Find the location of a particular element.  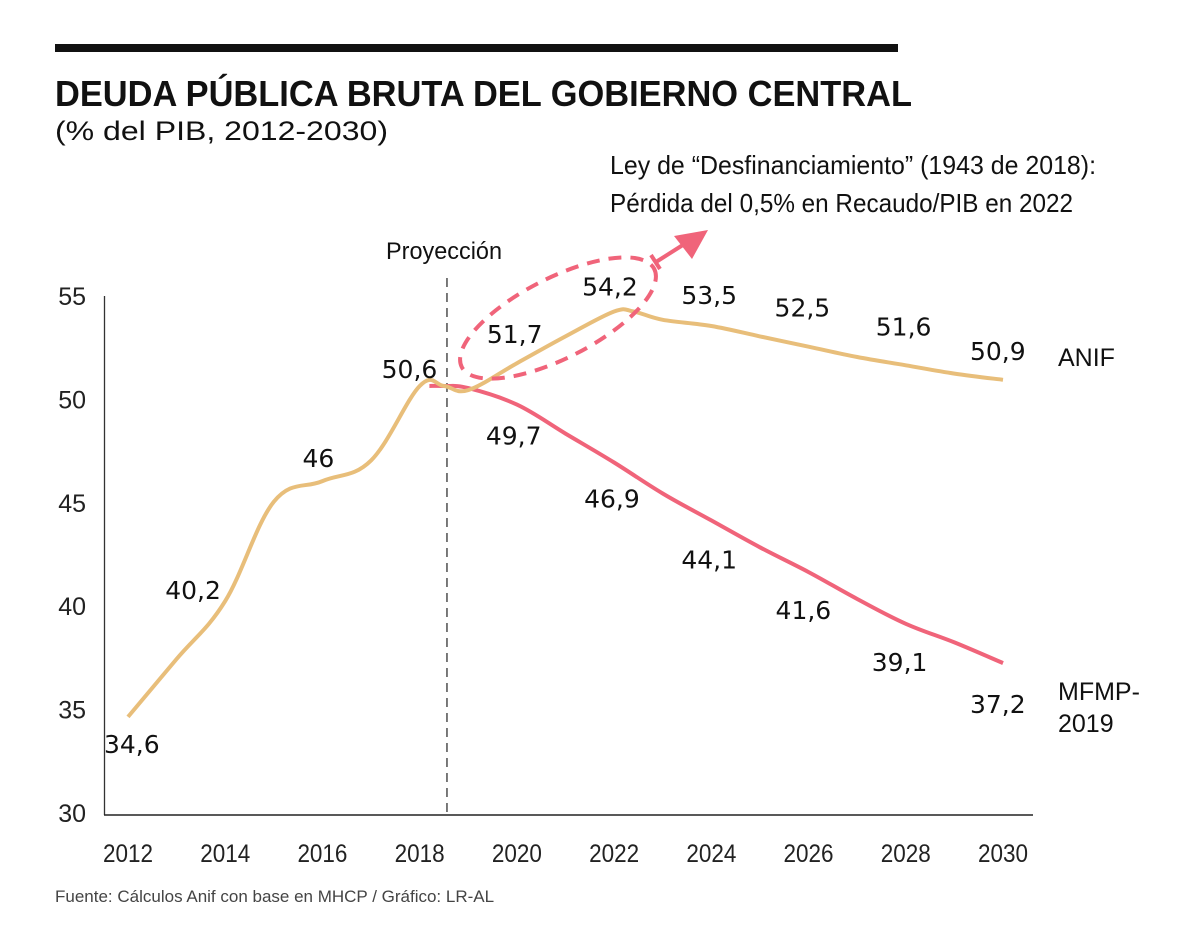

data-label: 44,1 is located at coordinates (709, 559).